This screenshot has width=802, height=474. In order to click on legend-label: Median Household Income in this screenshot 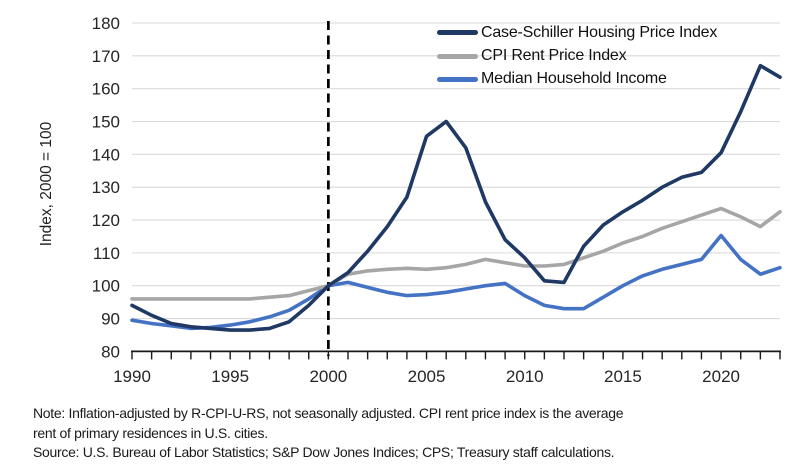, I will do `click(574, 79)`.